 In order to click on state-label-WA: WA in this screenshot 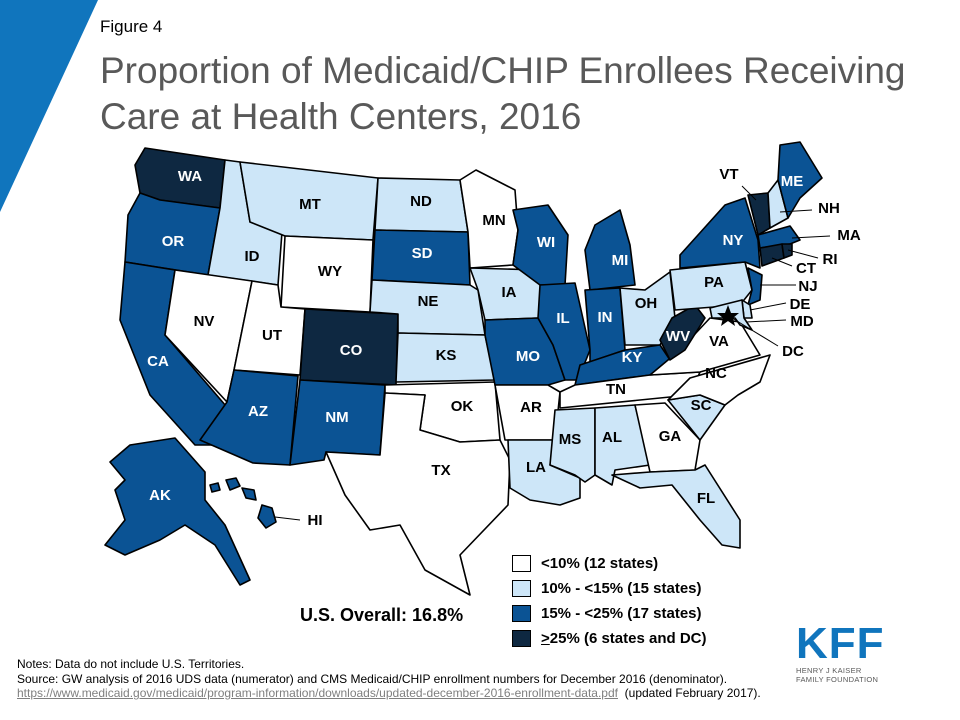, I will do `click(190, 176)`.